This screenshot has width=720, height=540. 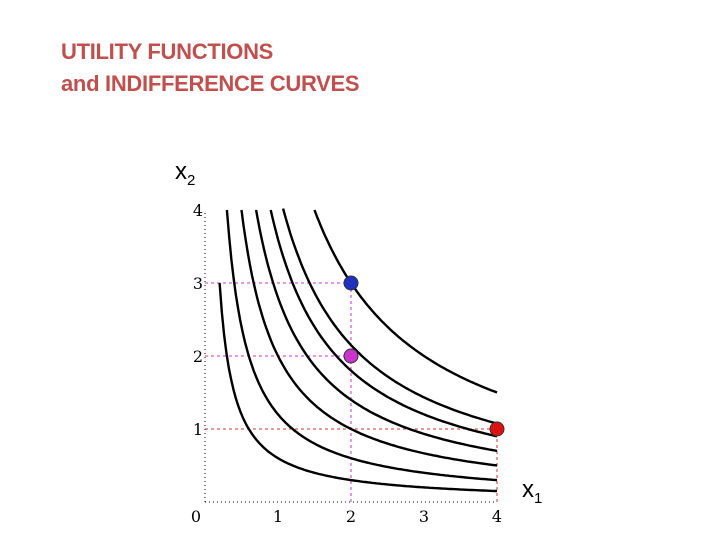 What do you see at coordinates (424, 356) in the screenshot?
I see `bundle-points` at bounding box center [424, 356].